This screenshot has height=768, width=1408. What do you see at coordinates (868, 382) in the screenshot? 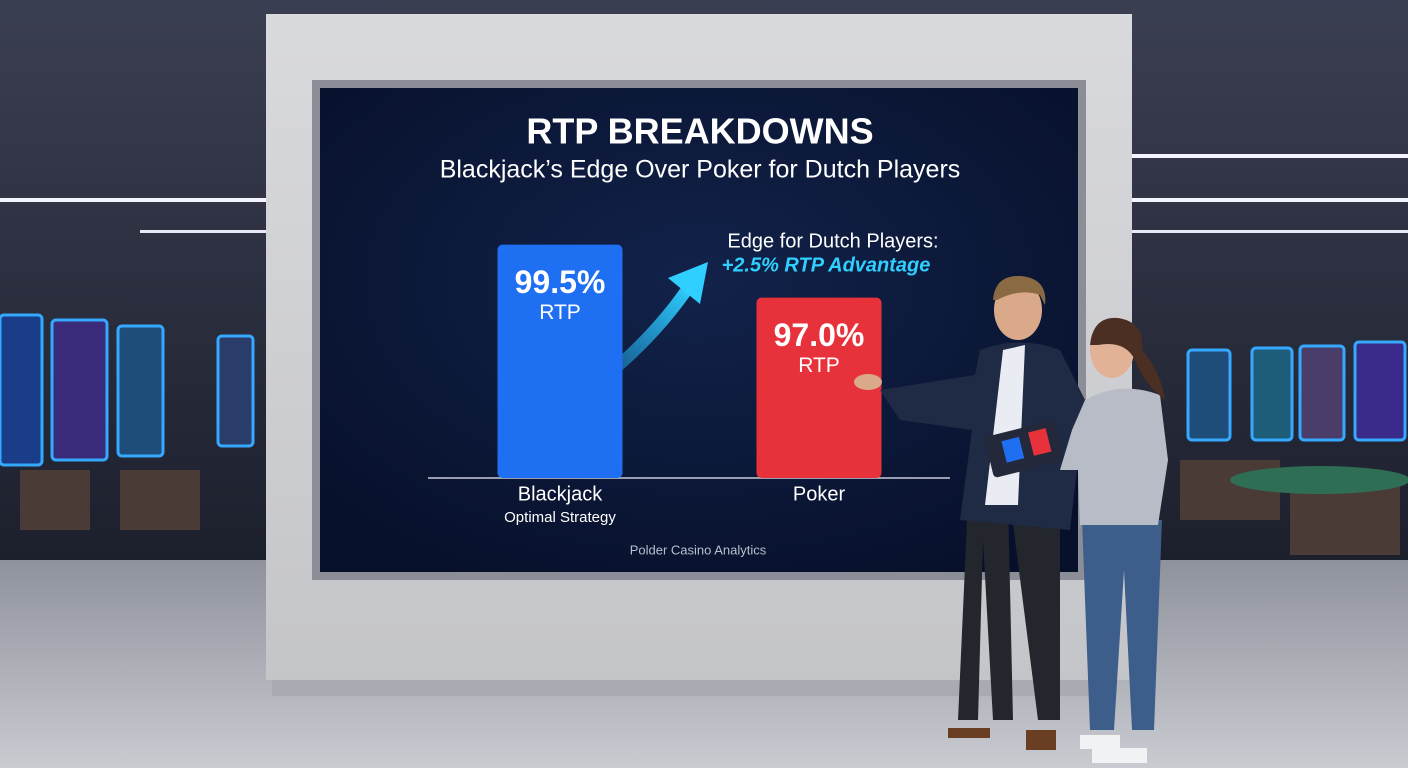
I see `man-hand` at bounding box center [868, 382].